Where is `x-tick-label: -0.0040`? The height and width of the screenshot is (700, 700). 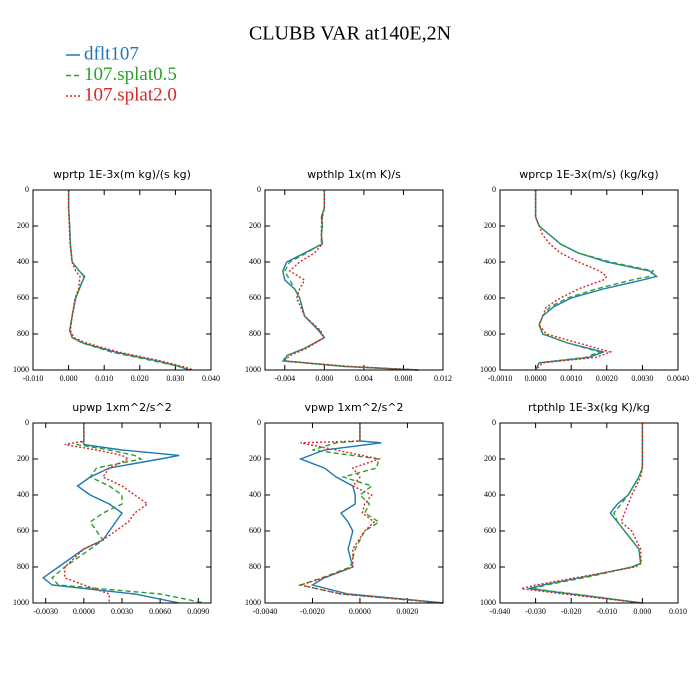
x-tick-label: -0.0040 is located at coordinates (265, 611).